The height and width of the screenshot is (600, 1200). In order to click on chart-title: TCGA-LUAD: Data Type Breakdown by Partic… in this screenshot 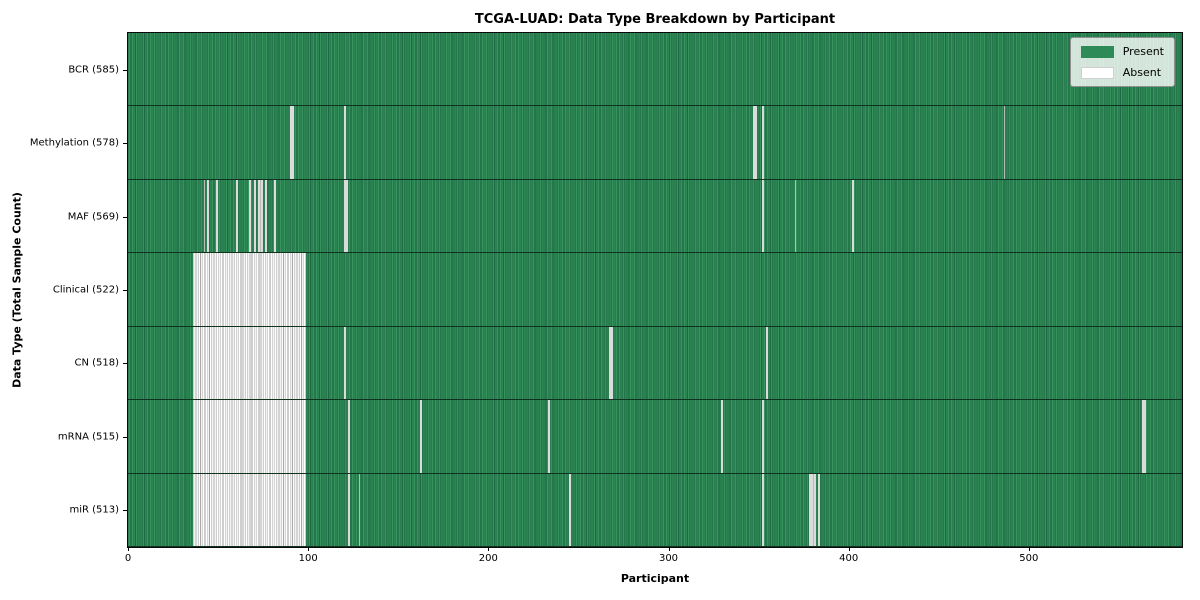, I will do `click(655, 19)`.